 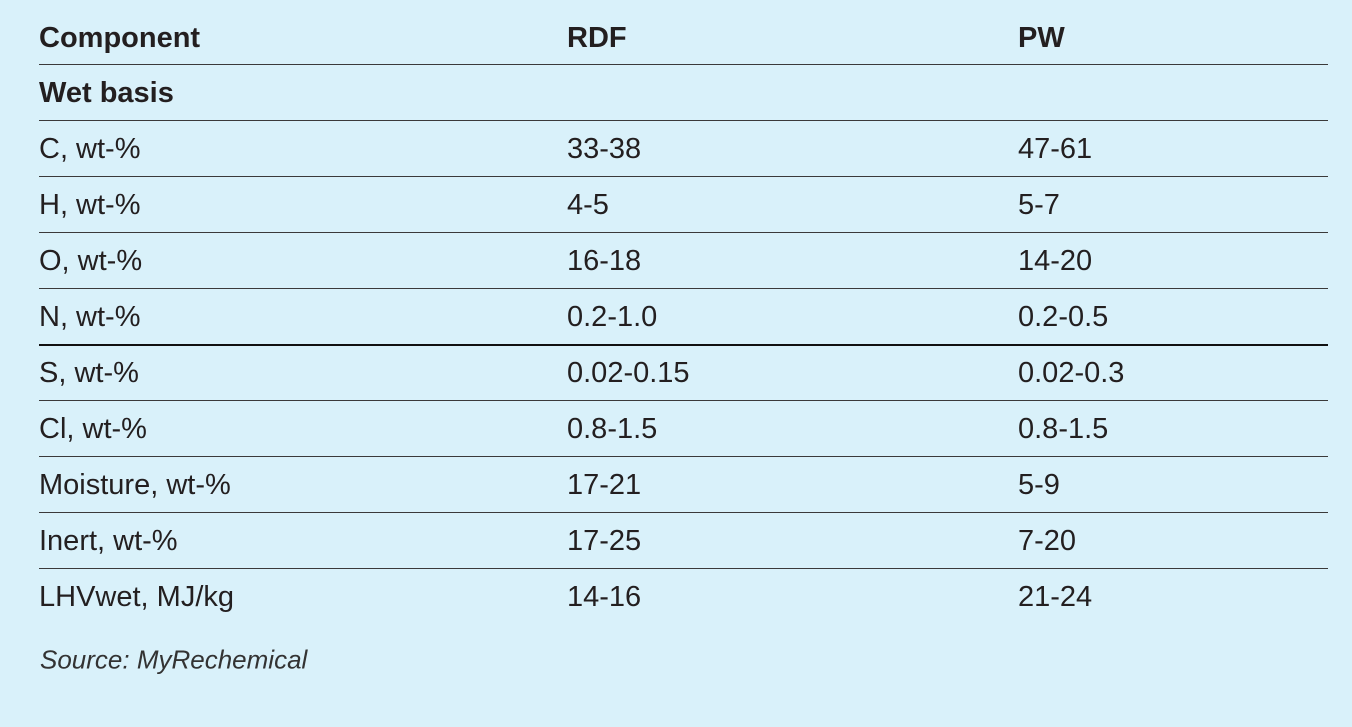 I want to click on table-cell: 14-20, so click(x=1055, y=261).